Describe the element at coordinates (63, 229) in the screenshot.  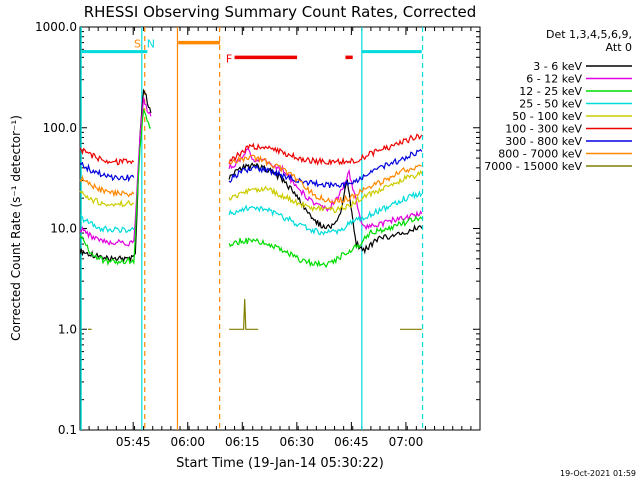
I see `y-tick-label: 10.0` at that location.